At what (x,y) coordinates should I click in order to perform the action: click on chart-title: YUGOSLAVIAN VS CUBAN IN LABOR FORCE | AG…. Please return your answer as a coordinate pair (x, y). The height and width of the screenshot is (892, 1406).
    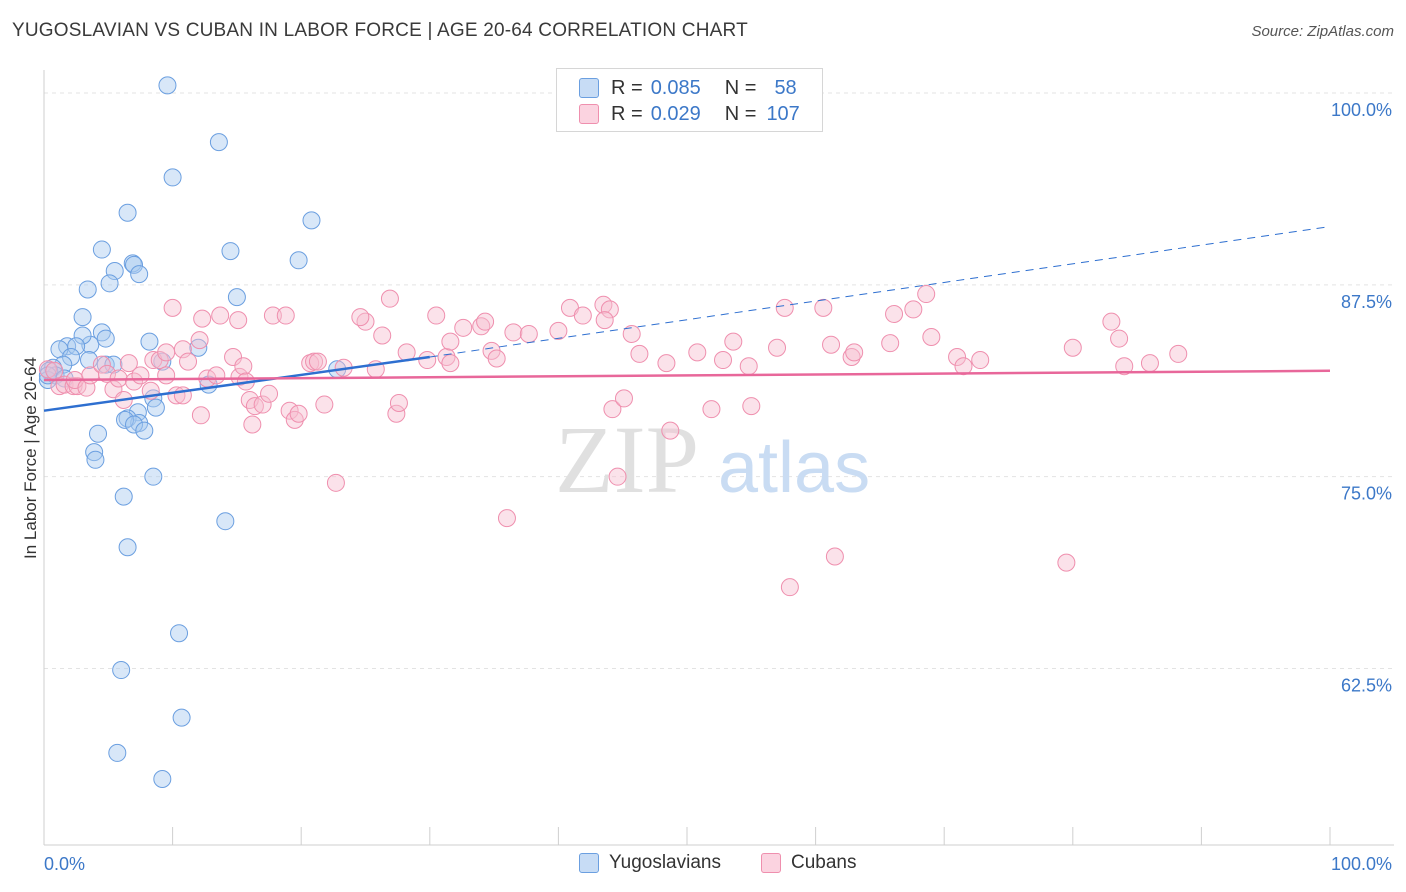
    Looking at the image, I should click on (380, 30).